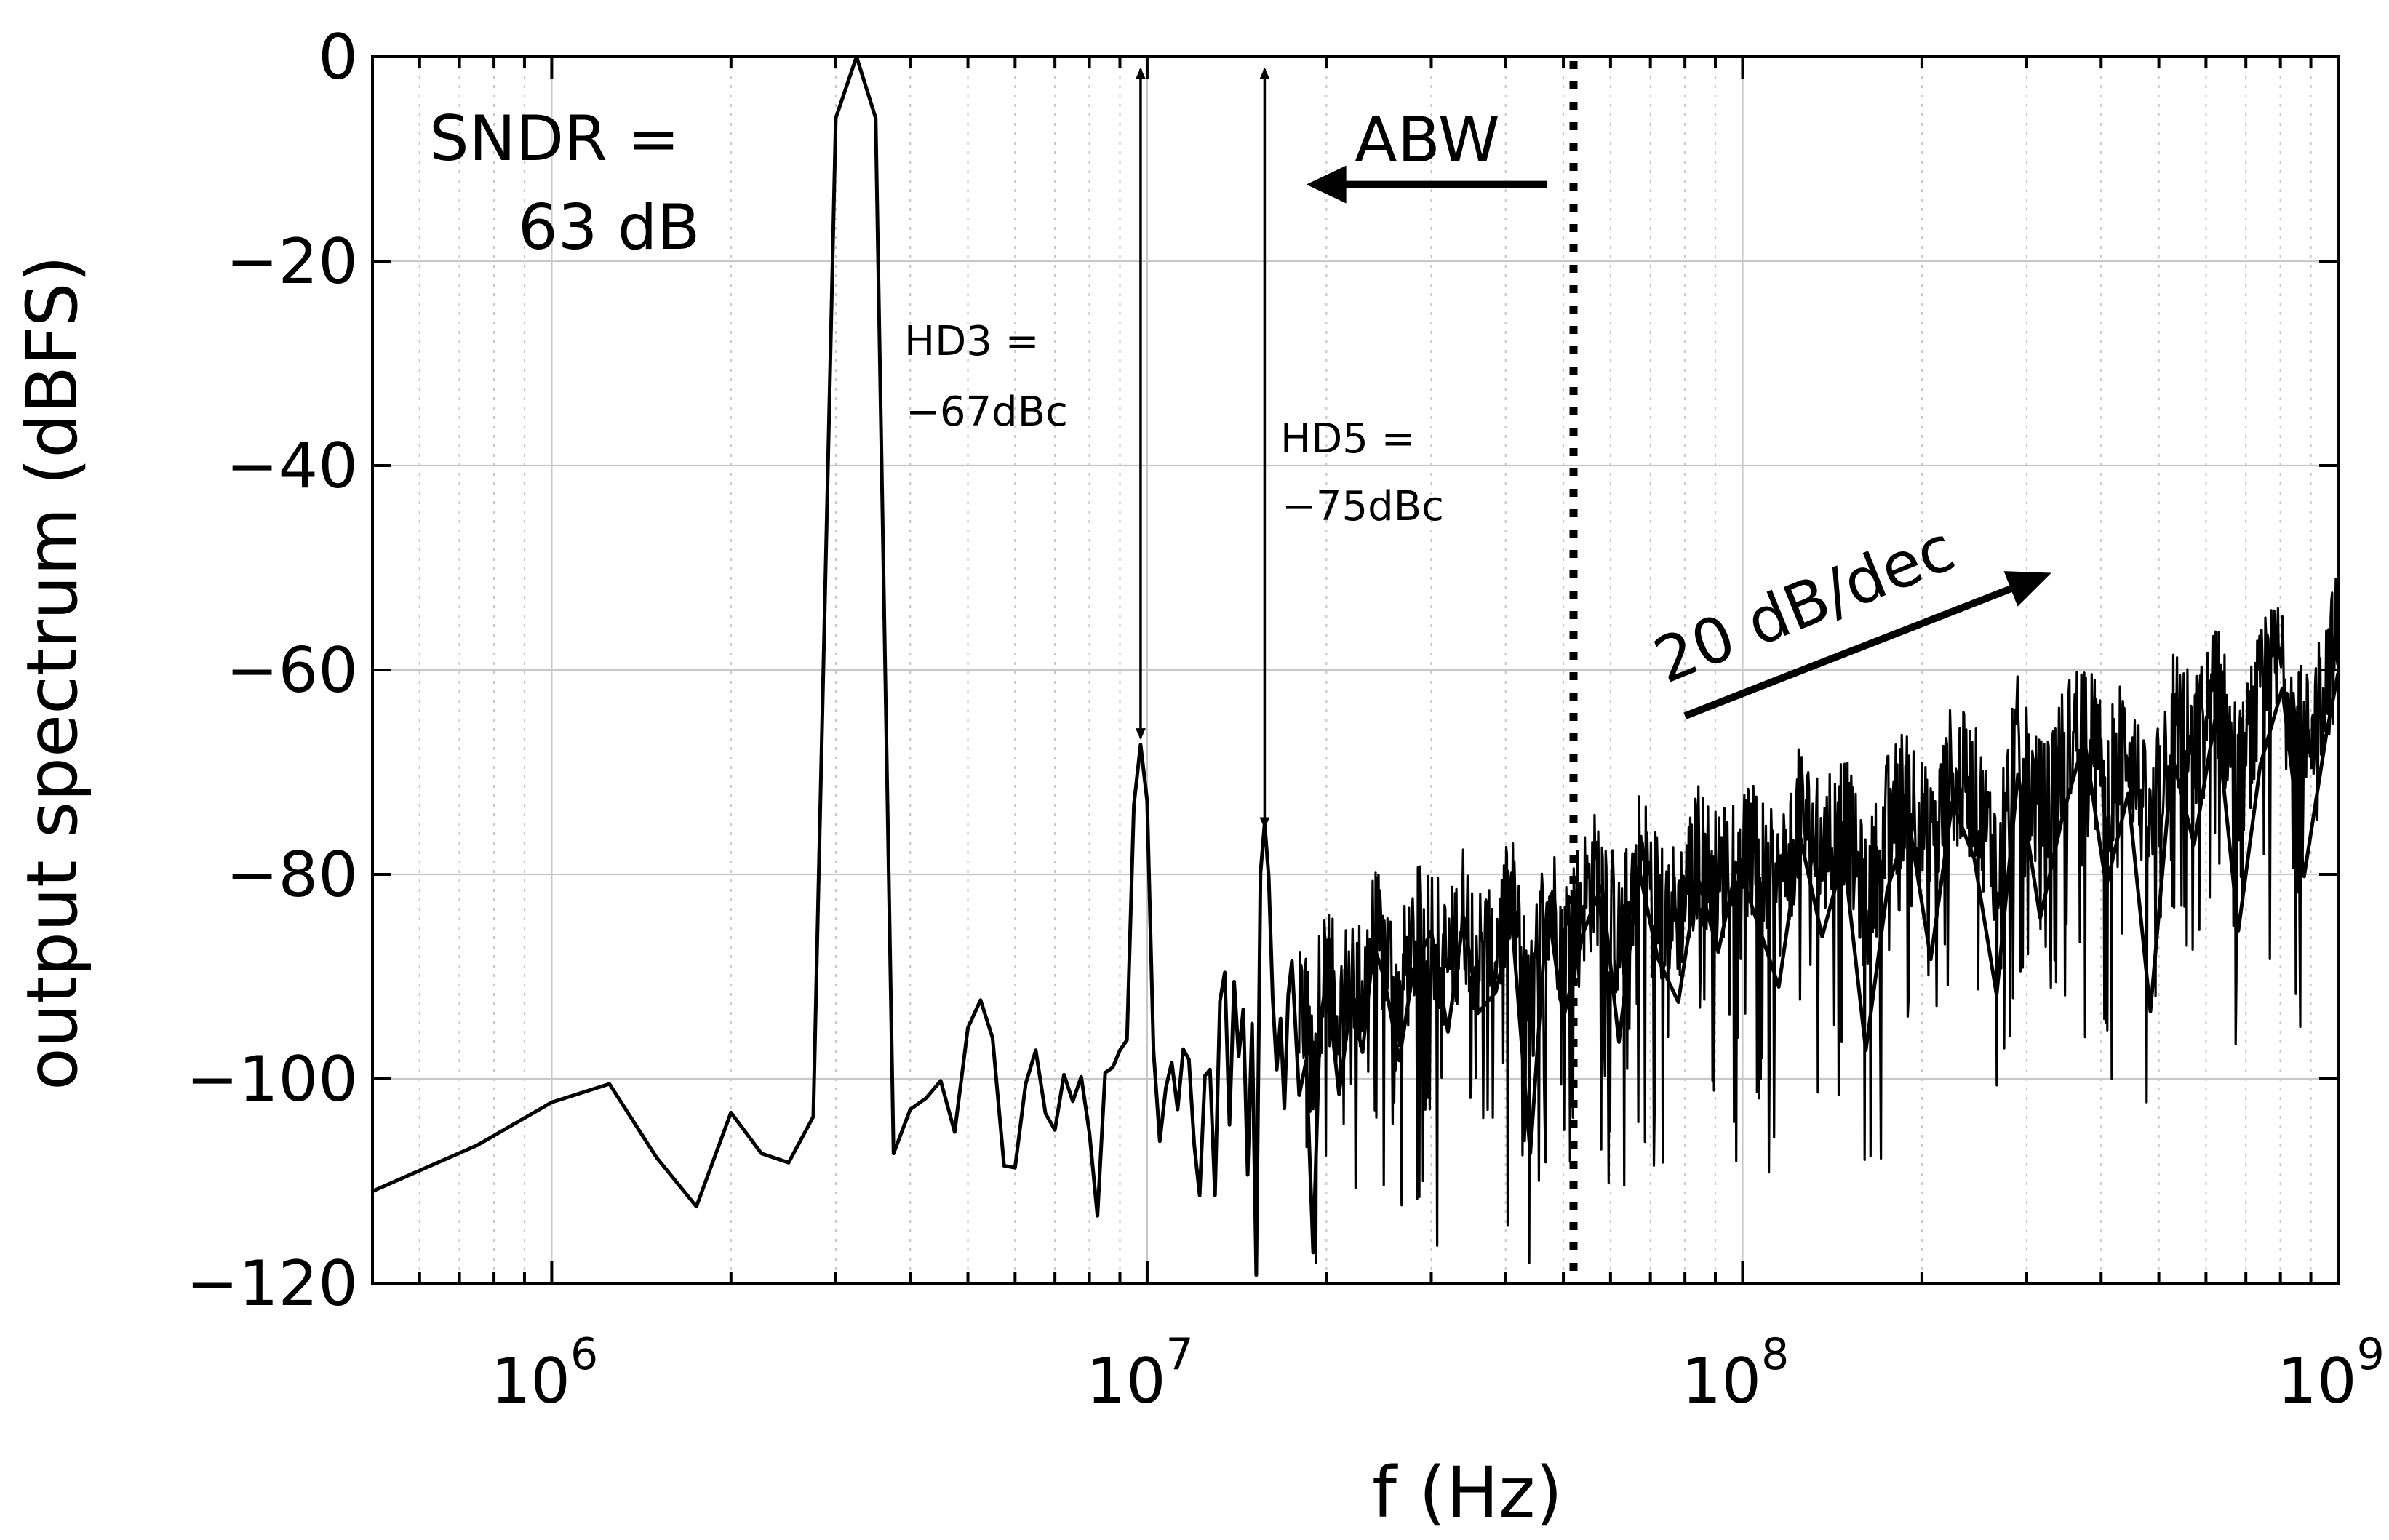 This screenshot has height=1540, width=2389. Describe the element at coordinates (272, 1284) in the screenshot. I see `y-tick-label: −120` at that location.